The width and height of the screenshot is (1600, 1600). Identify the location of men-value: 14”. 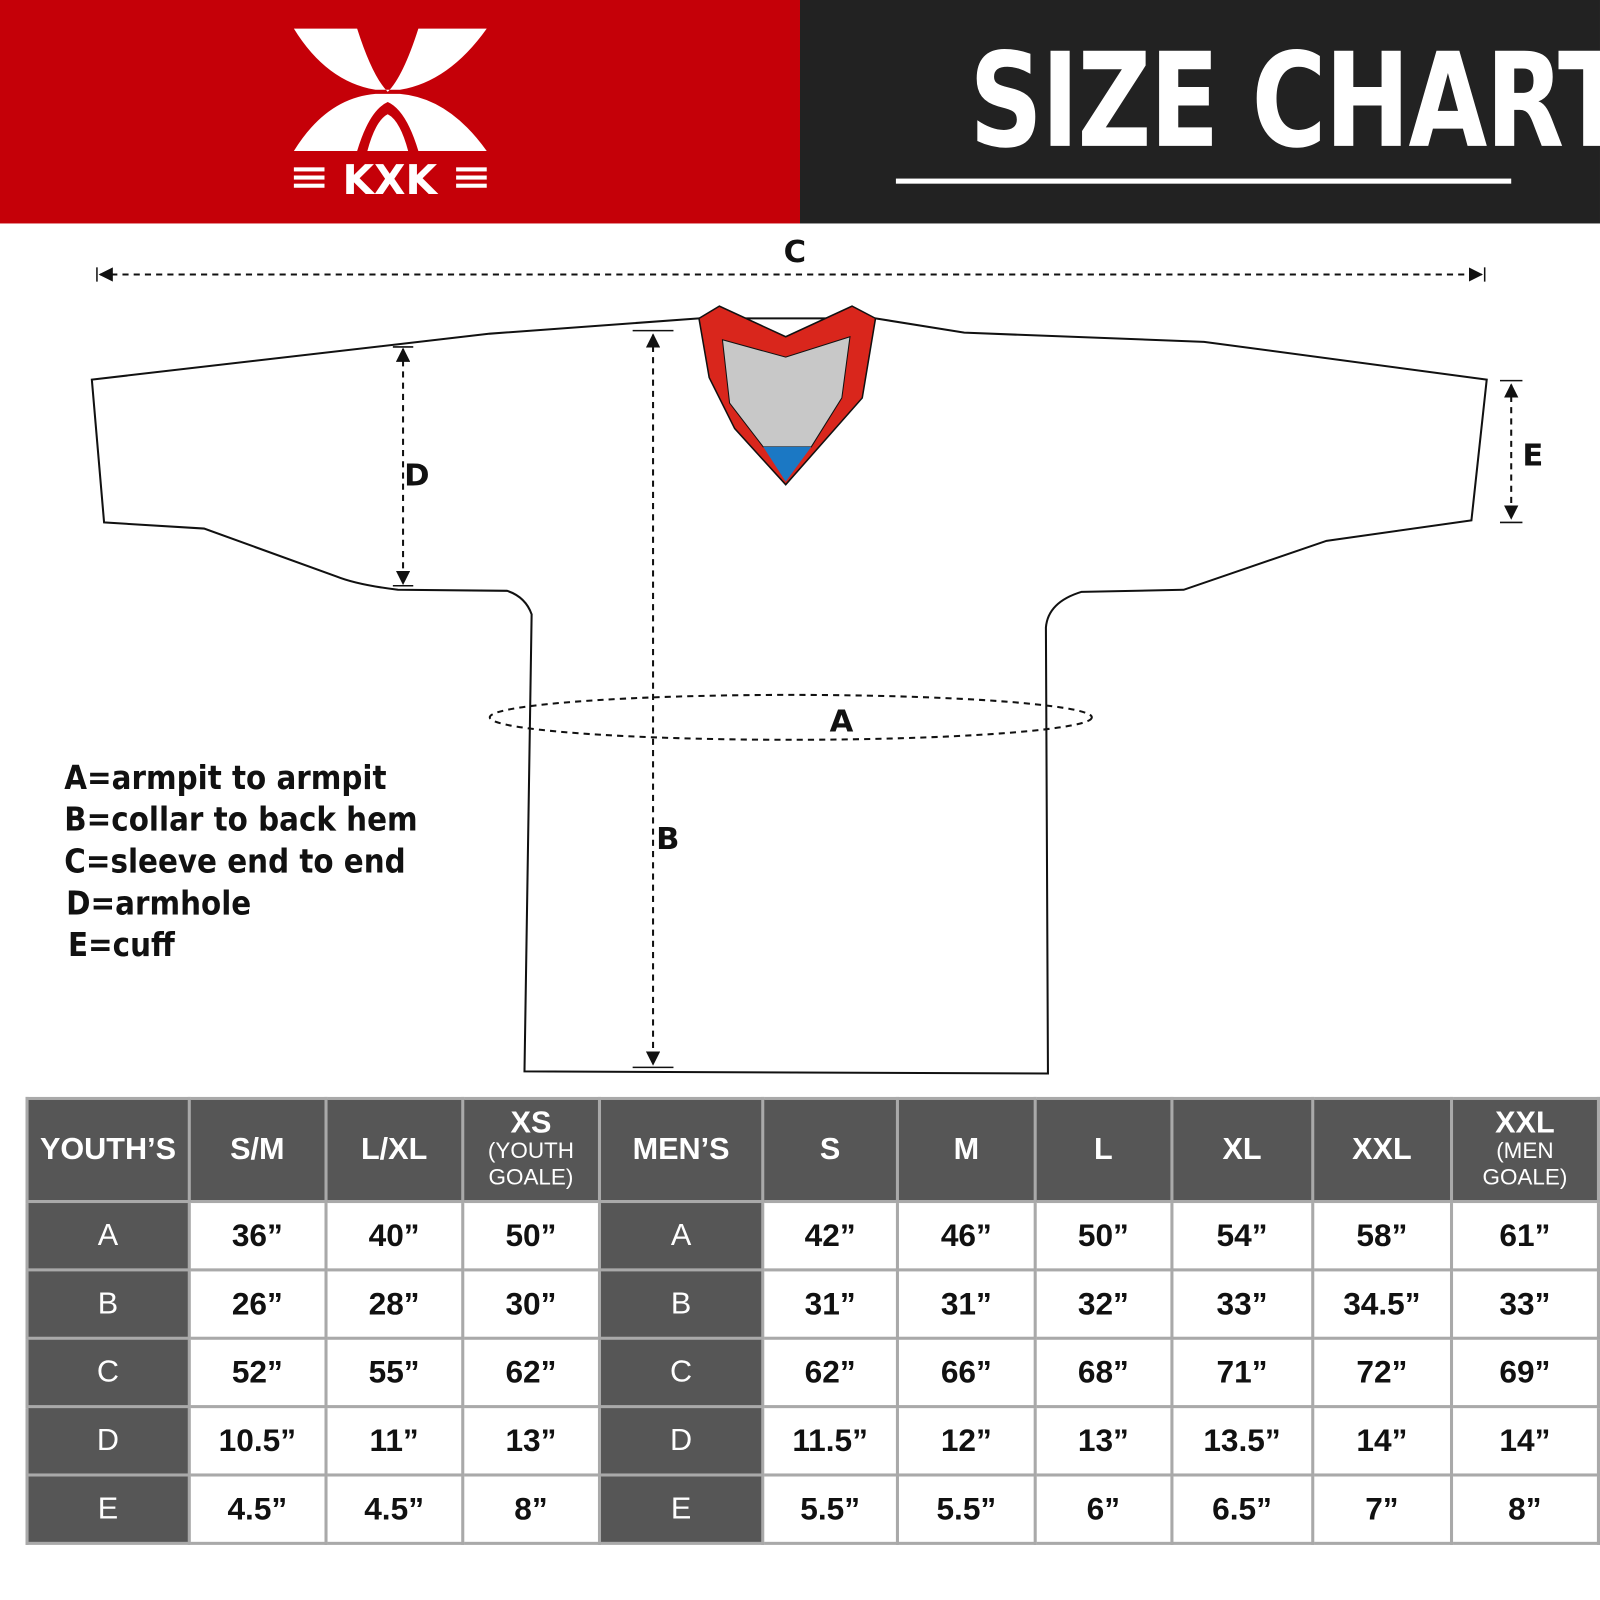
(1524, 1441).